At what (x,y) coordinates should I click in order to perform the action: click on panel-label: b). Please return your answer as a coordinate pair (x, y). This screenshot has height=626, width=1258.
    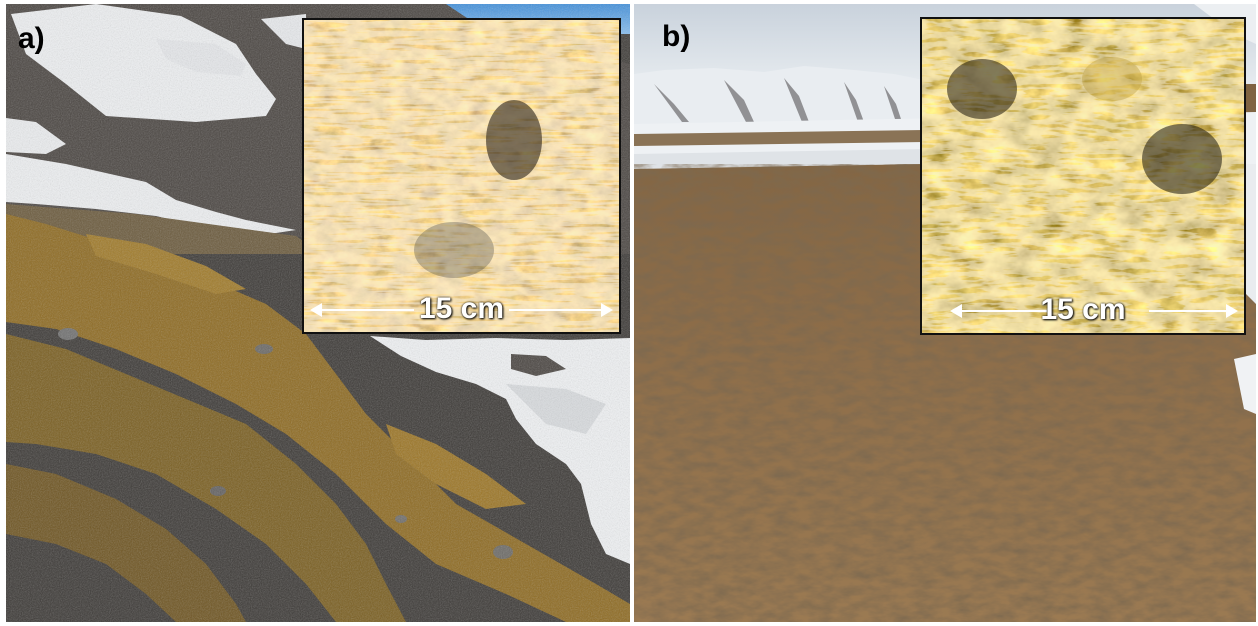
    Looking at the image, I should click on (676, 36).